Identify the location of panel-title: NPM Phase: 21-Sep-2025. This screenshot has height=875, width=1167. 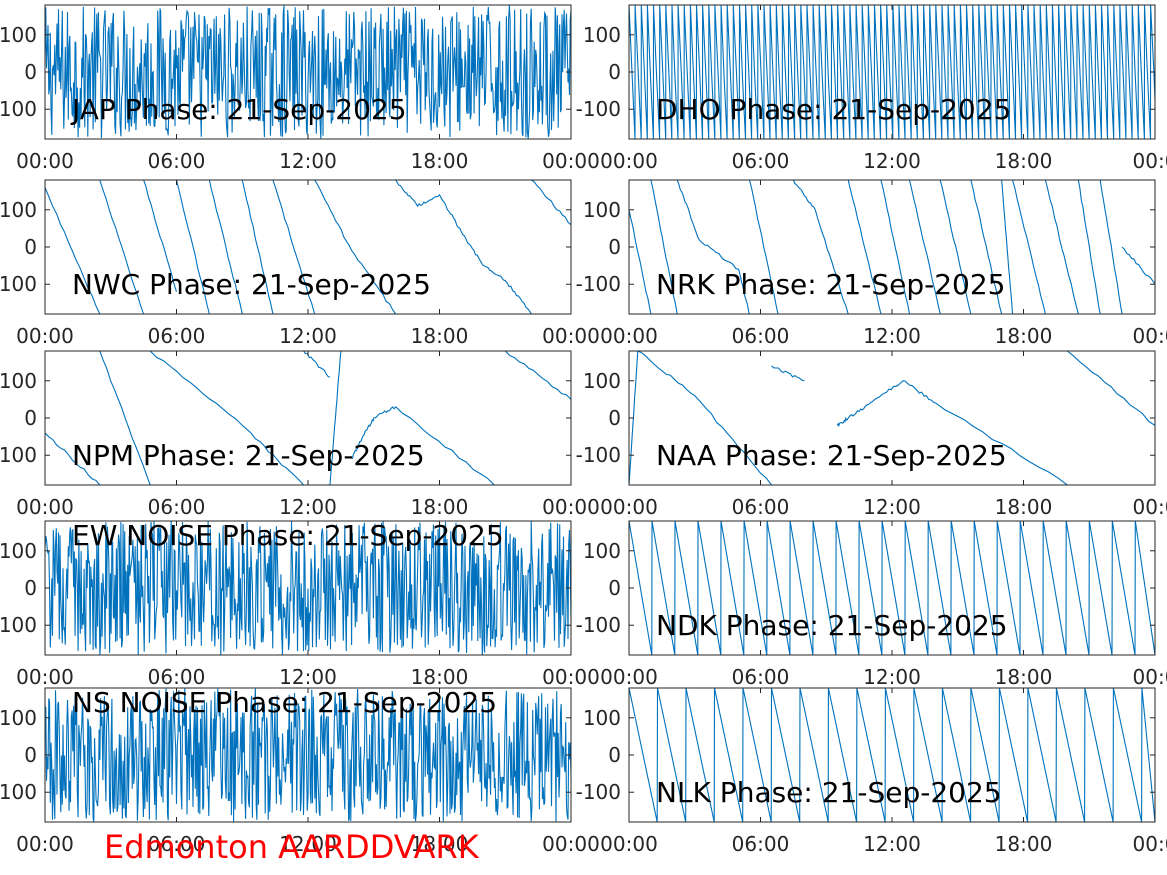
(248, 455).